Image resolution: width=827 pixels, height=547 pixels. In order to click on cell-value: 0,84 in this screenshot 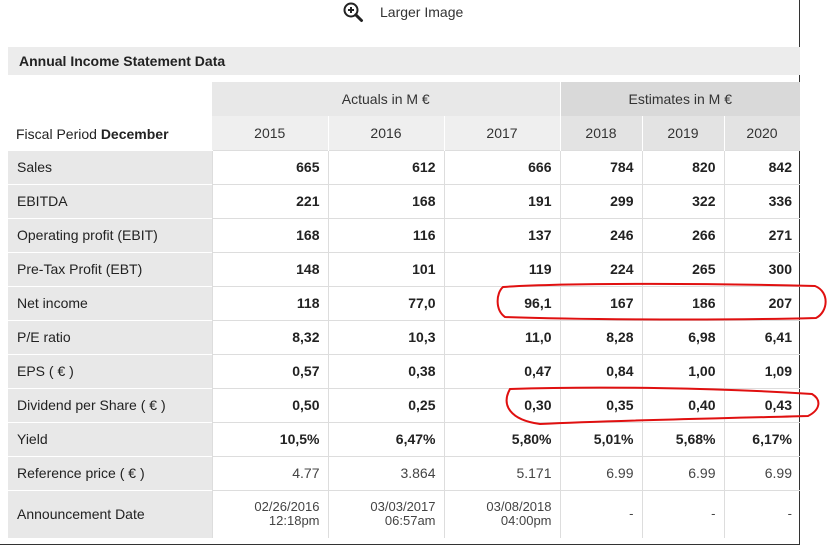, I will do `click(600, 370)`.